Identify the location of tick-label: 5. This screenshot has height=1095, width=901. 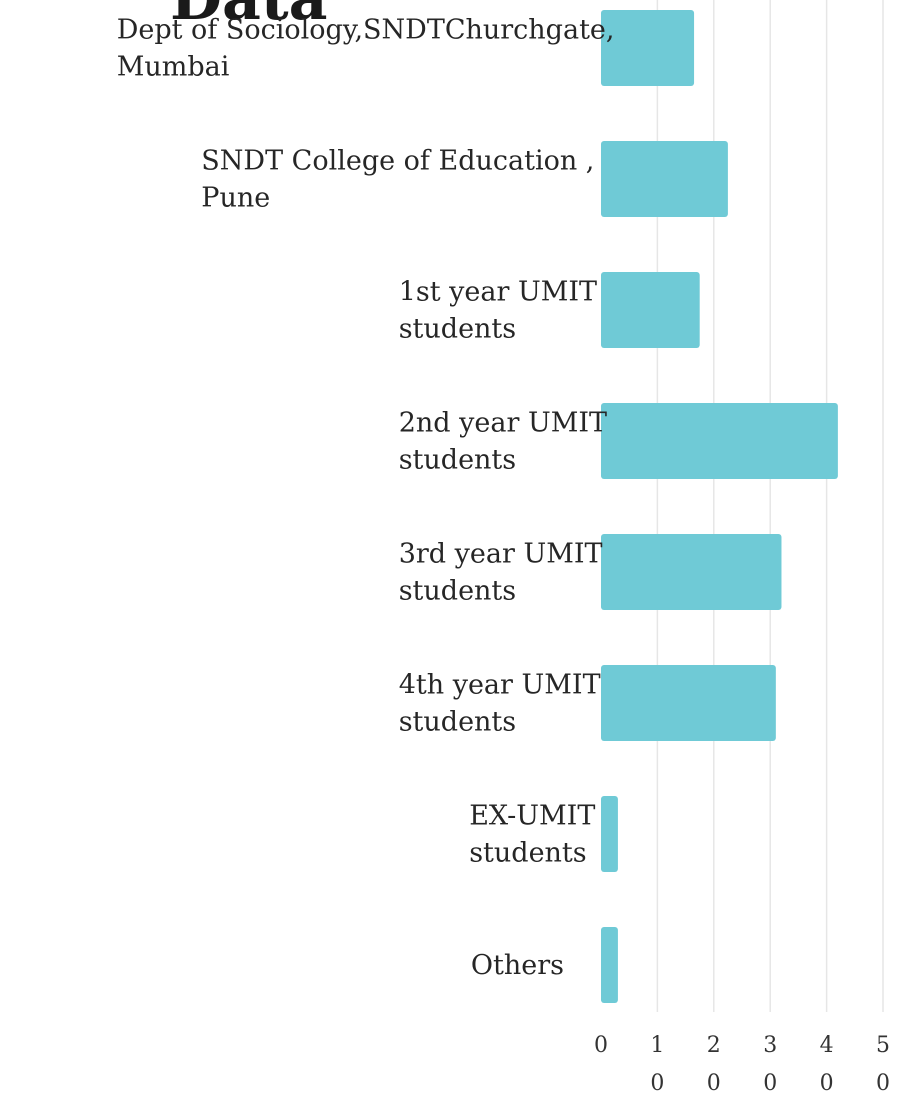
(883, 1045).